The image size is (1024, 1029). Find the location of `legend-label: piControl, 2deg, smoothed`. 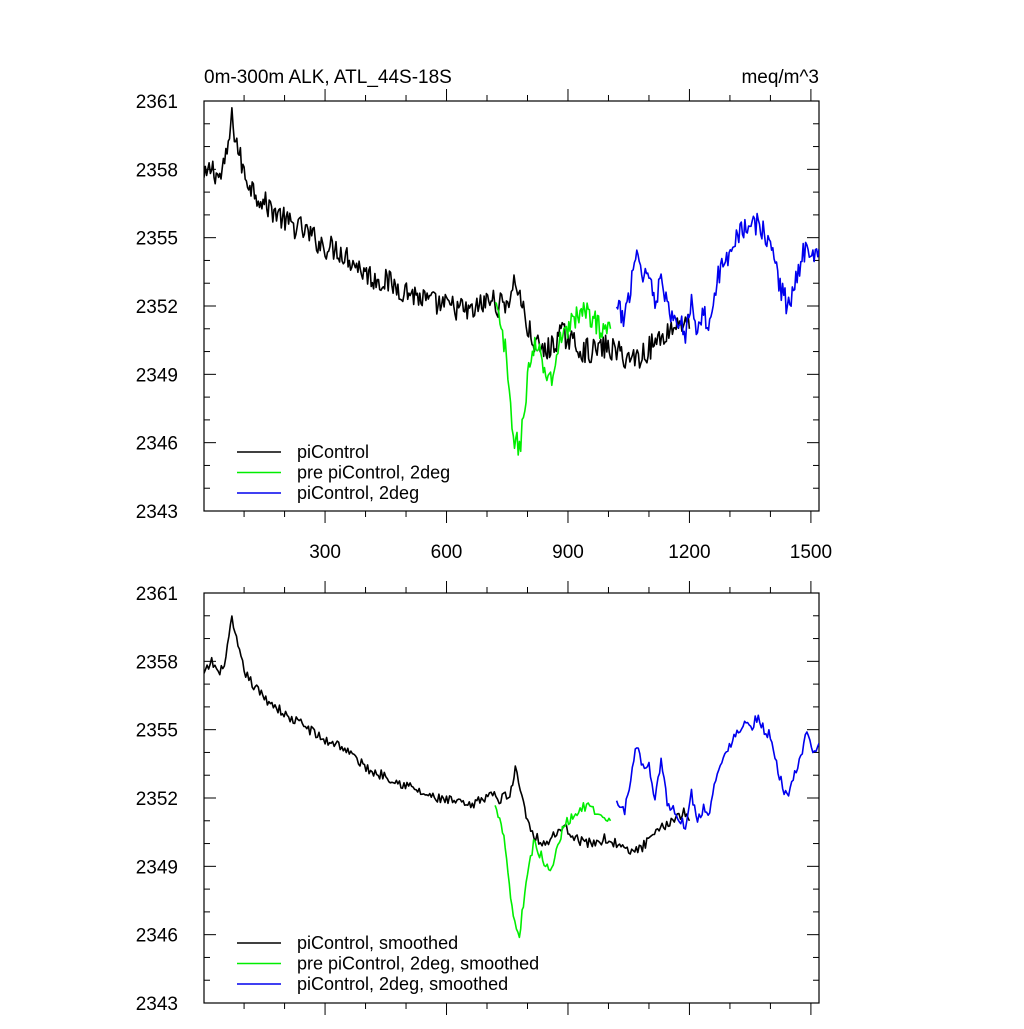

legend-label: piControl, 2deg, smoothed is located at coordinates (402, 984).